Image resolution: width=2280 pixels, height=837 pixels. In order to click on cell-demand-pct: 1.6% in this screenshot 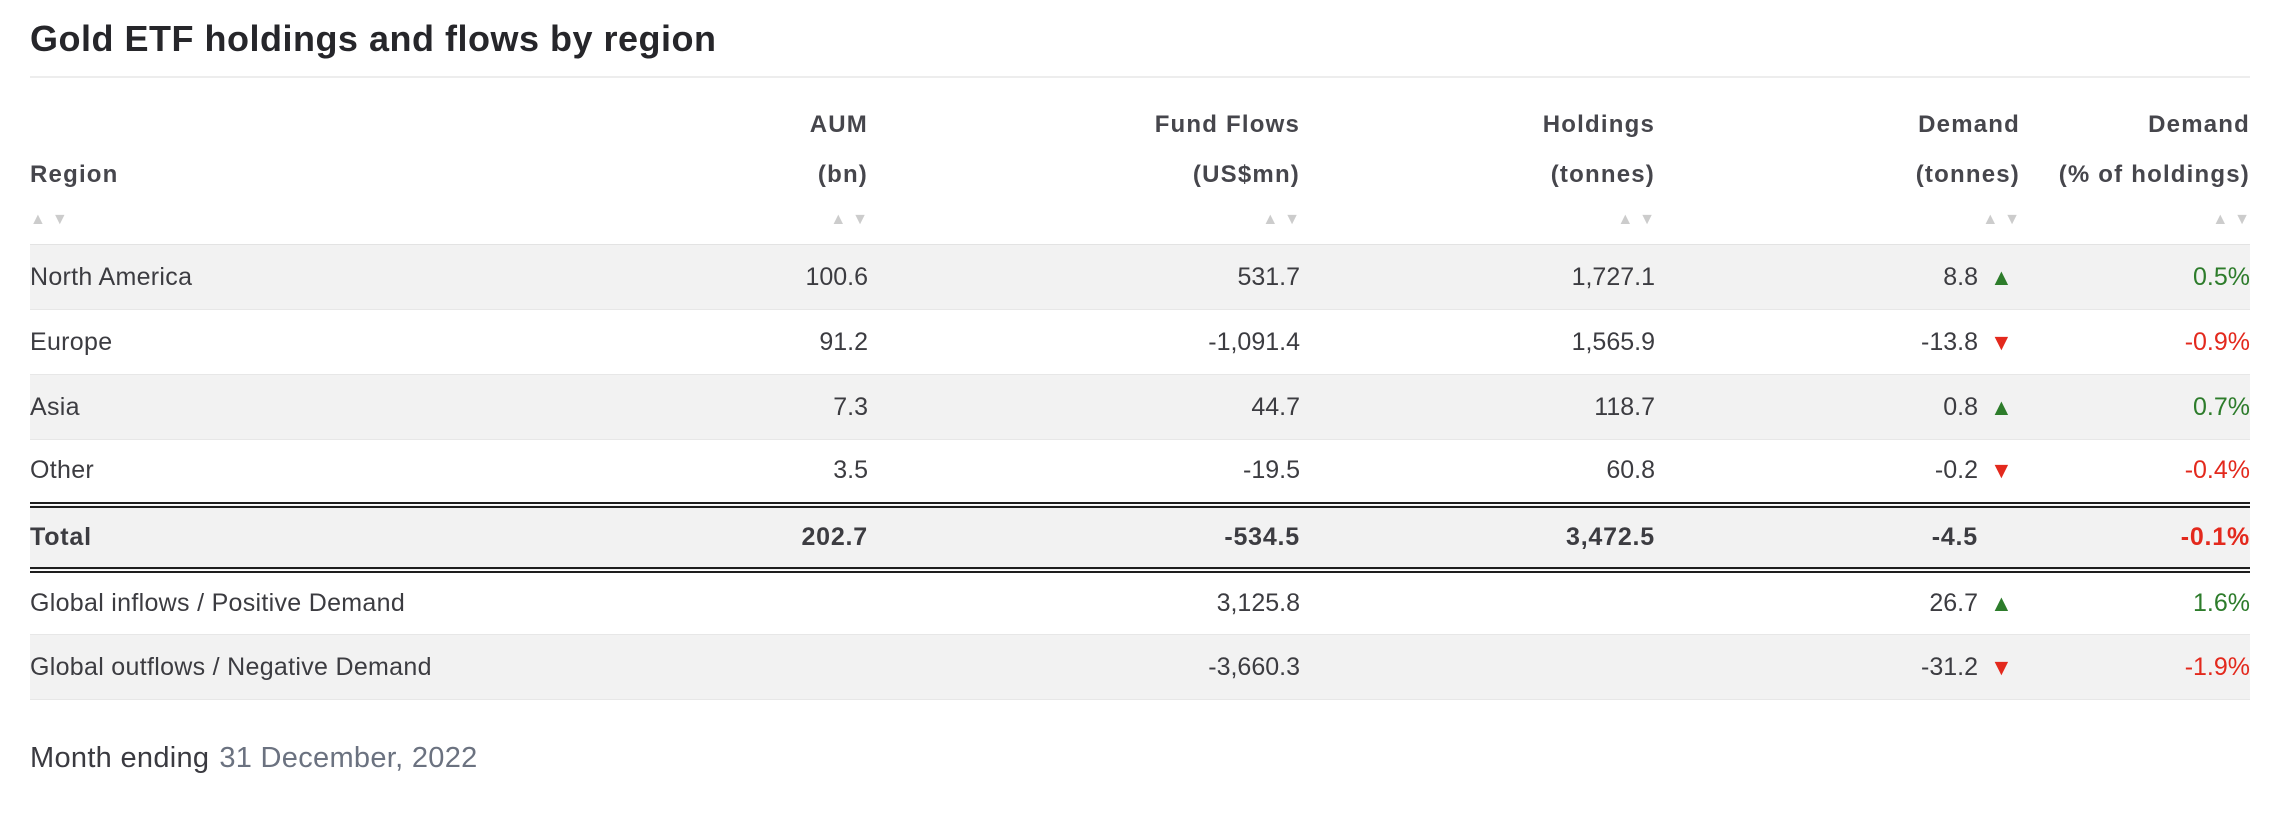, I will do `click(2135, 602)`.